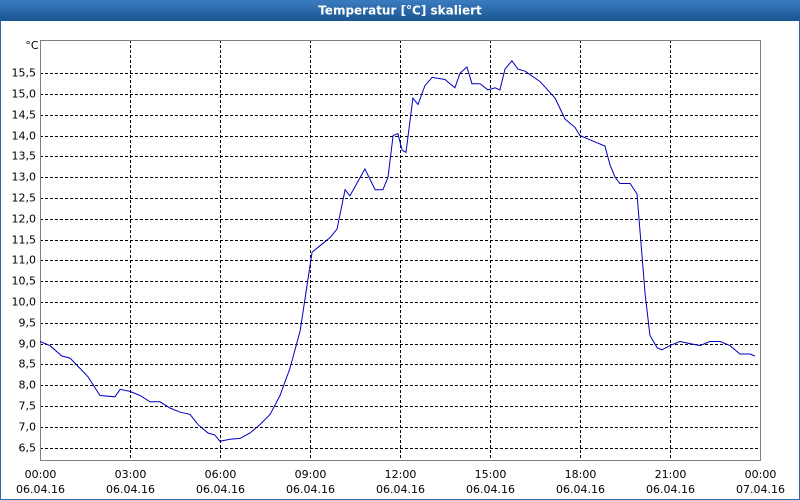 The width and height of the screenshot is (800, 500). I want to click on y-tick-label: 15,5, so click(24, 73).